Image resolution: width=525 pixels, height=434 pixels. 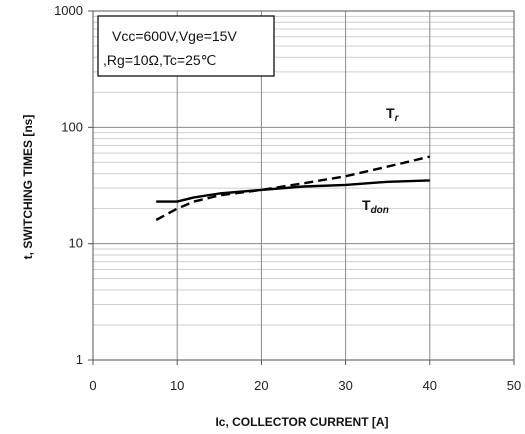 I want to click on condition-annotation: Vcc=600V,Vge=15V ,Rg=10Ω,Tc=25℃, so click(x=186, y=46).